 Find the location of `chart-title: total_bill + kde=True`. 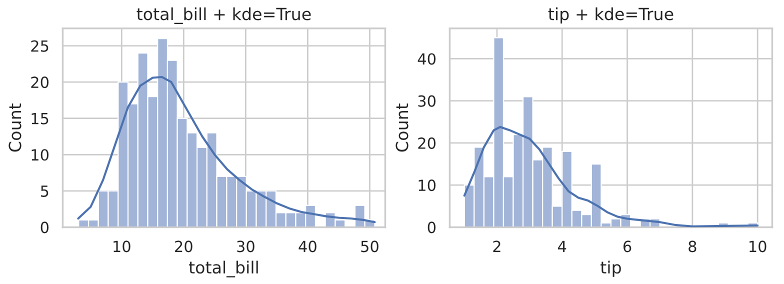

chart-title: total_bill + kde=True is located at coordinates (223, 15).